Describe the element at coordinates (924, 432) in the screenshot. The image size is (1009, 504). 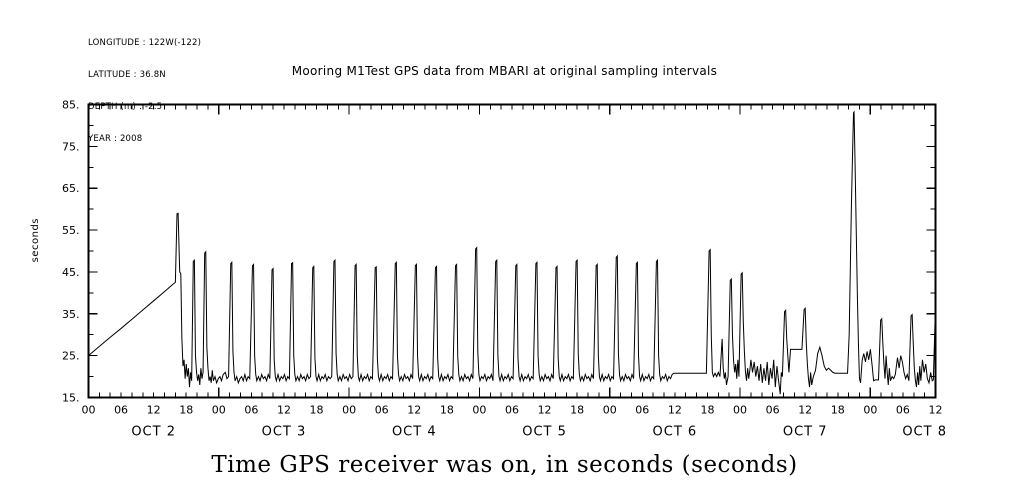
I see `x-day-label: OCT 8` at that location.